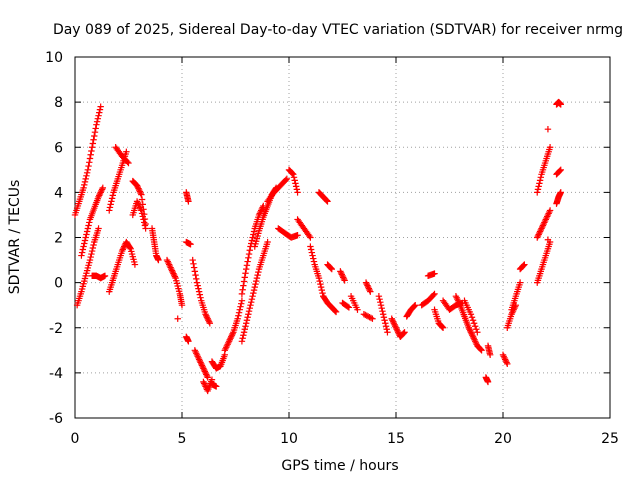 The height and width of the screenshot is (480, 640). I want to click on x-tick-label: 20, so click(503, 439).